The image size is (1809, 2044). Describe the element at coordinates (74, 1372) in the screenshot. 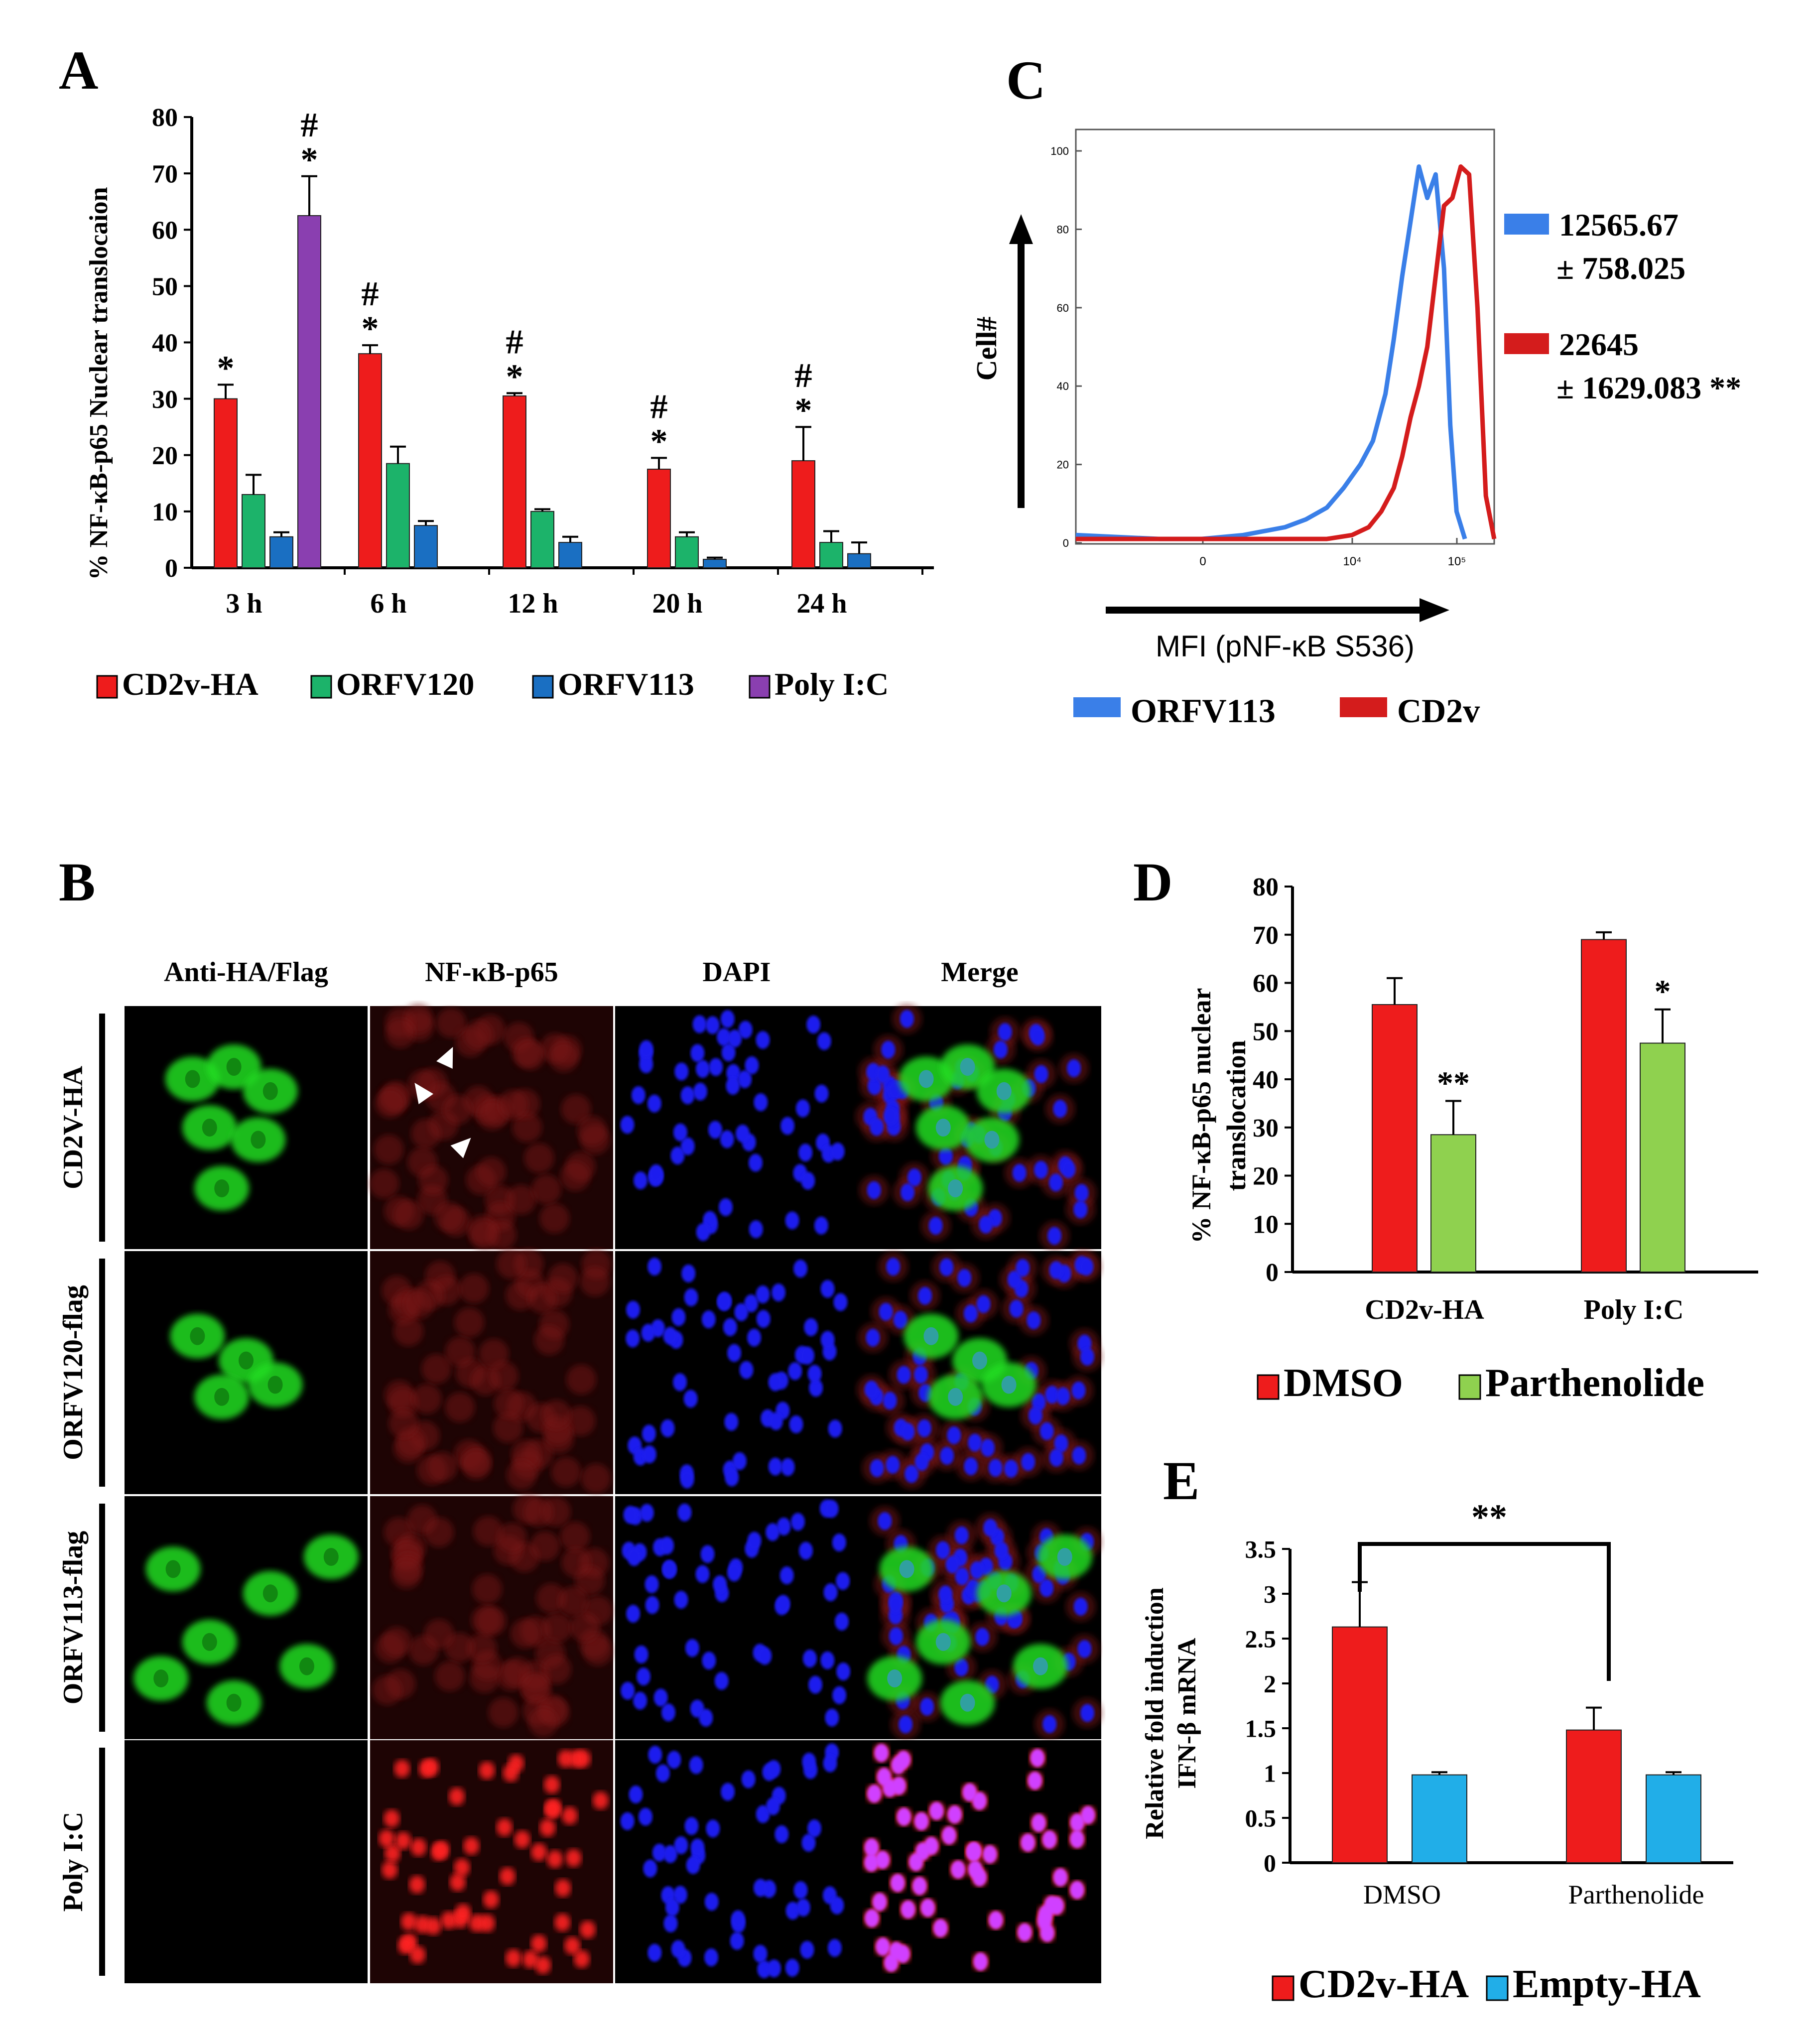

I see `panel-b-row-label: ORFV120-flag` at that location.